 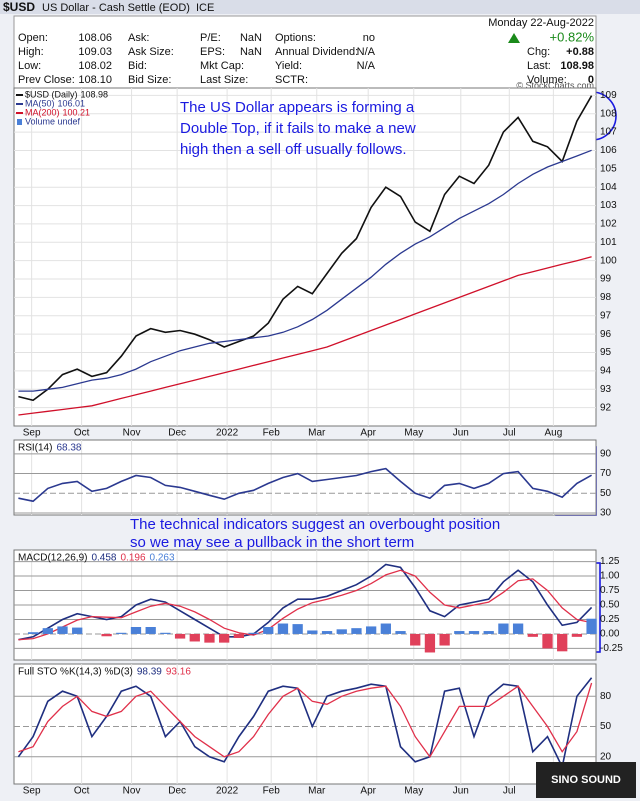 What do you see at coordinates (572, 36) in the screenshot?
I see `change-pct: +0.82%` at bounding box center [572, 36].